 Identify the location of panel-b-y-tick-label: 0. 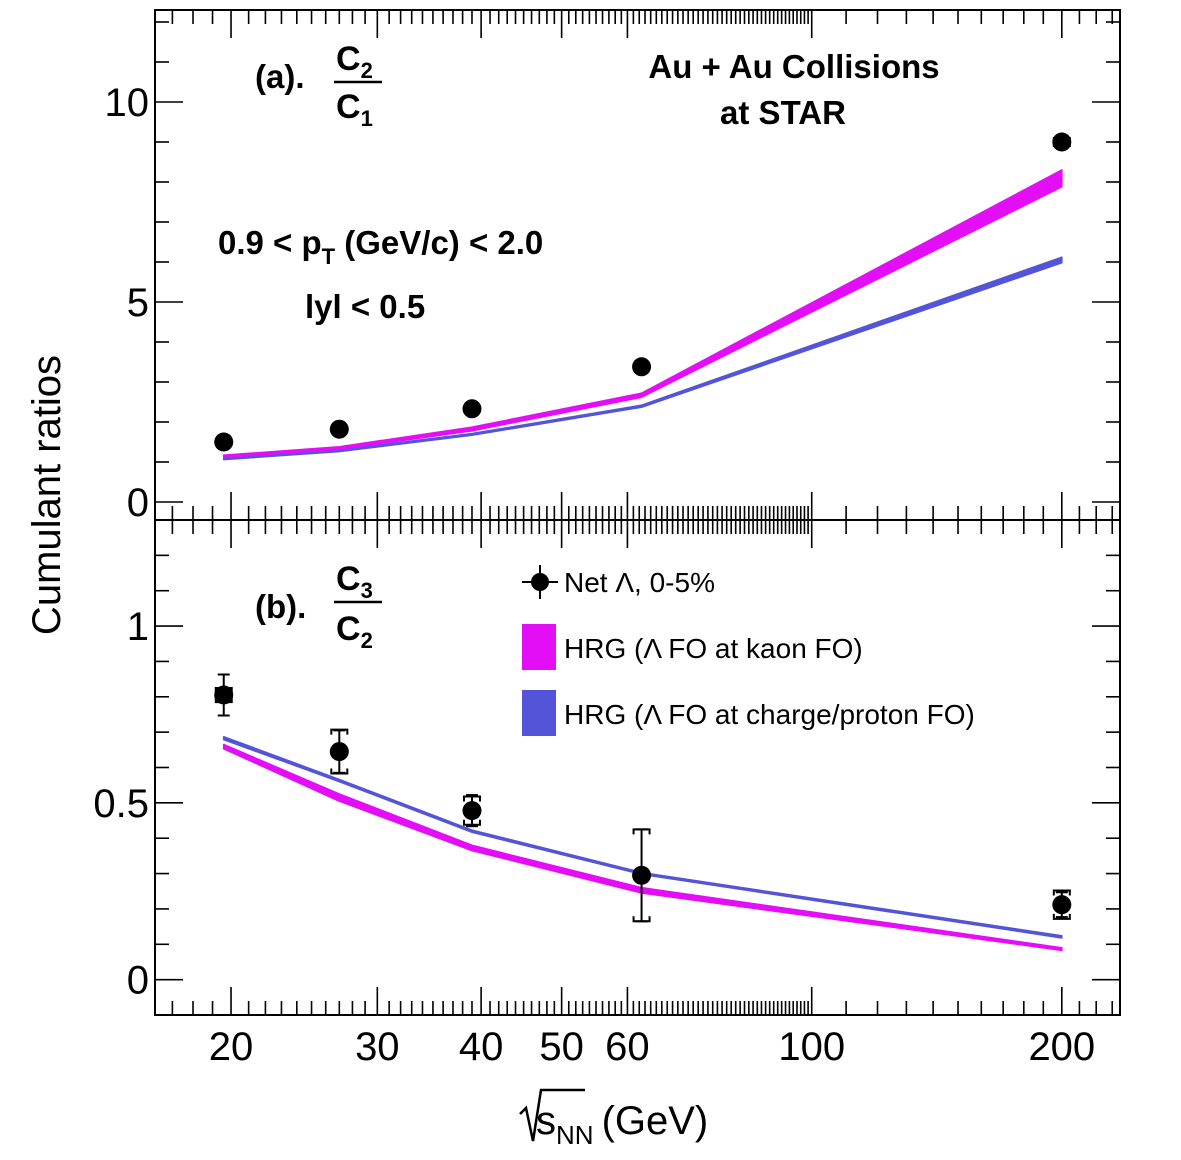
(138, 981).